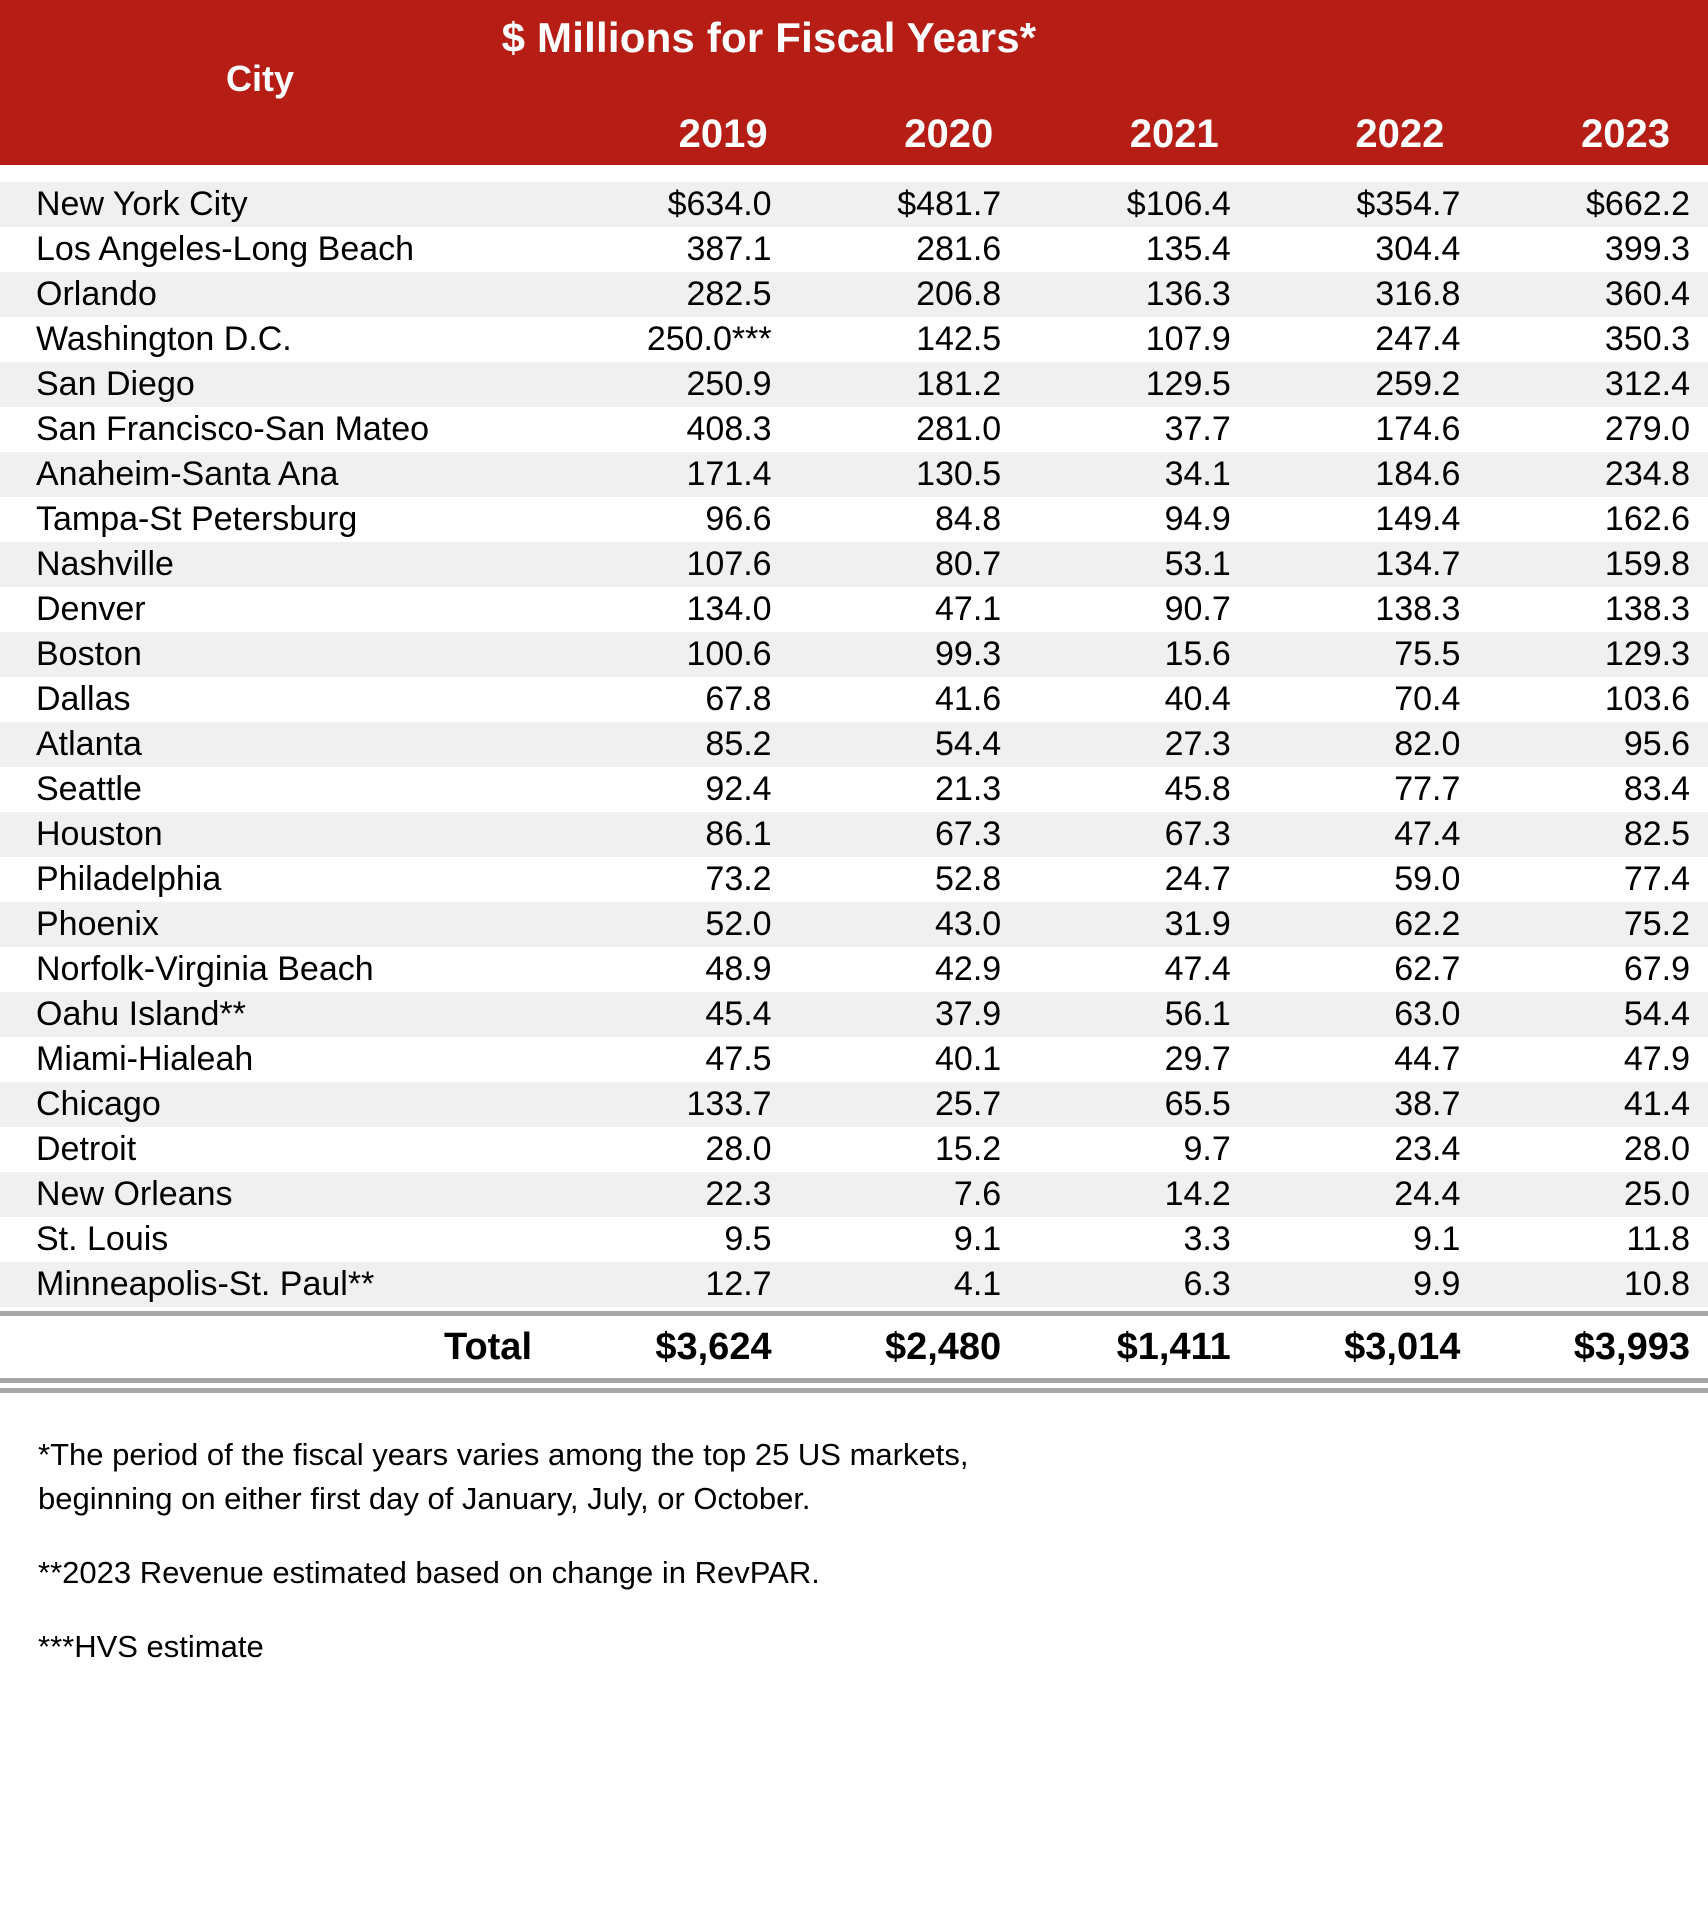 Image resolution: width=1708 pixels, height=1914 pixels. Describe the element at coordinates (968, 789) in the screenshot. I see `cell-value-2020: 21.3` at that location.